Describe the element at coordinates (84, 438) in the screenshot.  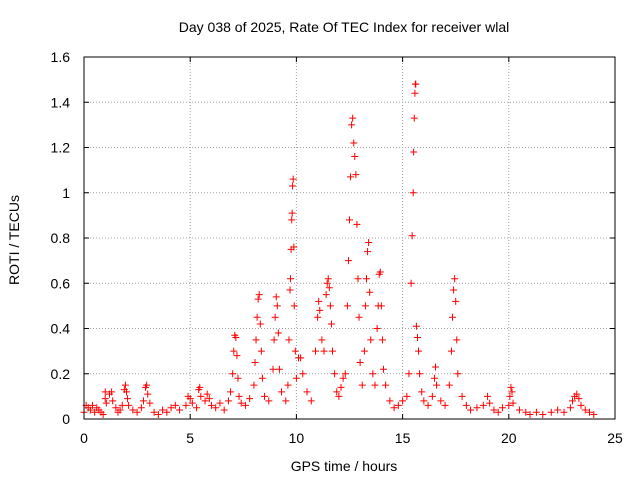
I see `x-tick-label: 0` at that location.